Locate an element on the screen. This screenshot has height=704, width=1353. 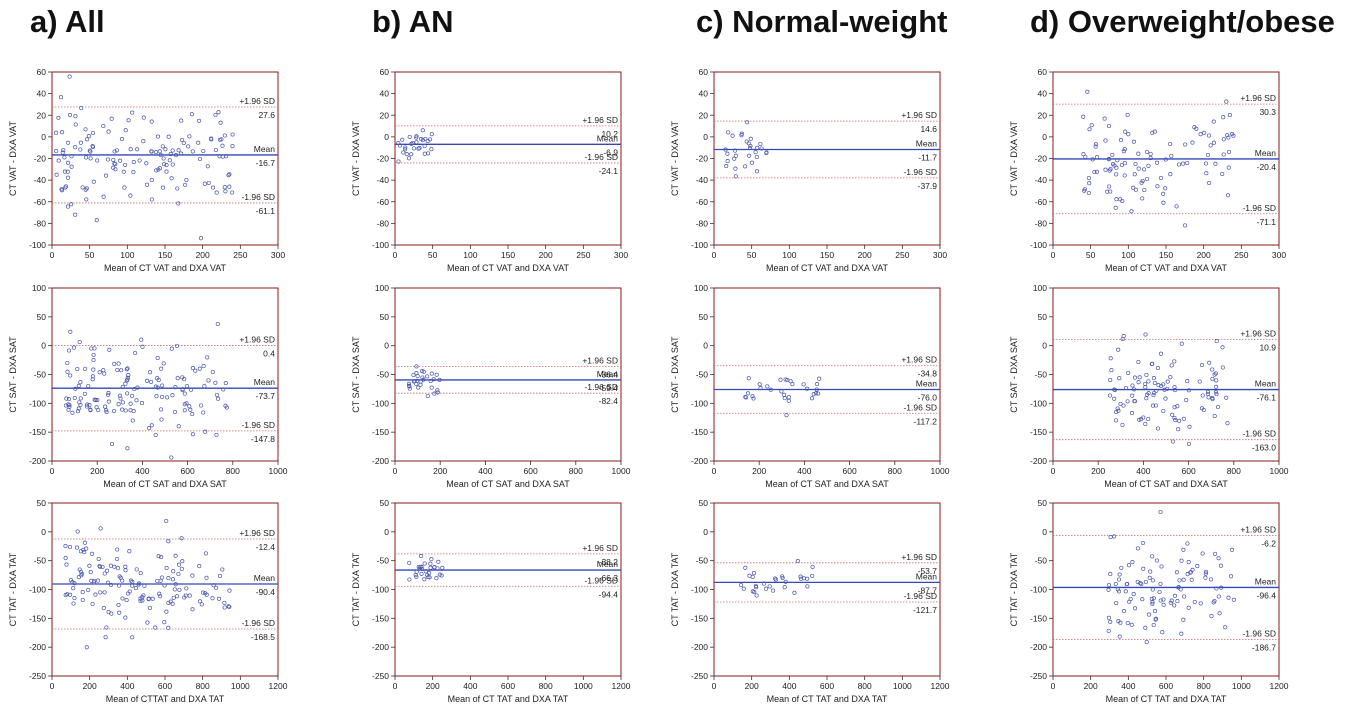
y-tick-label: -40 is located at coordinates (702, 180).